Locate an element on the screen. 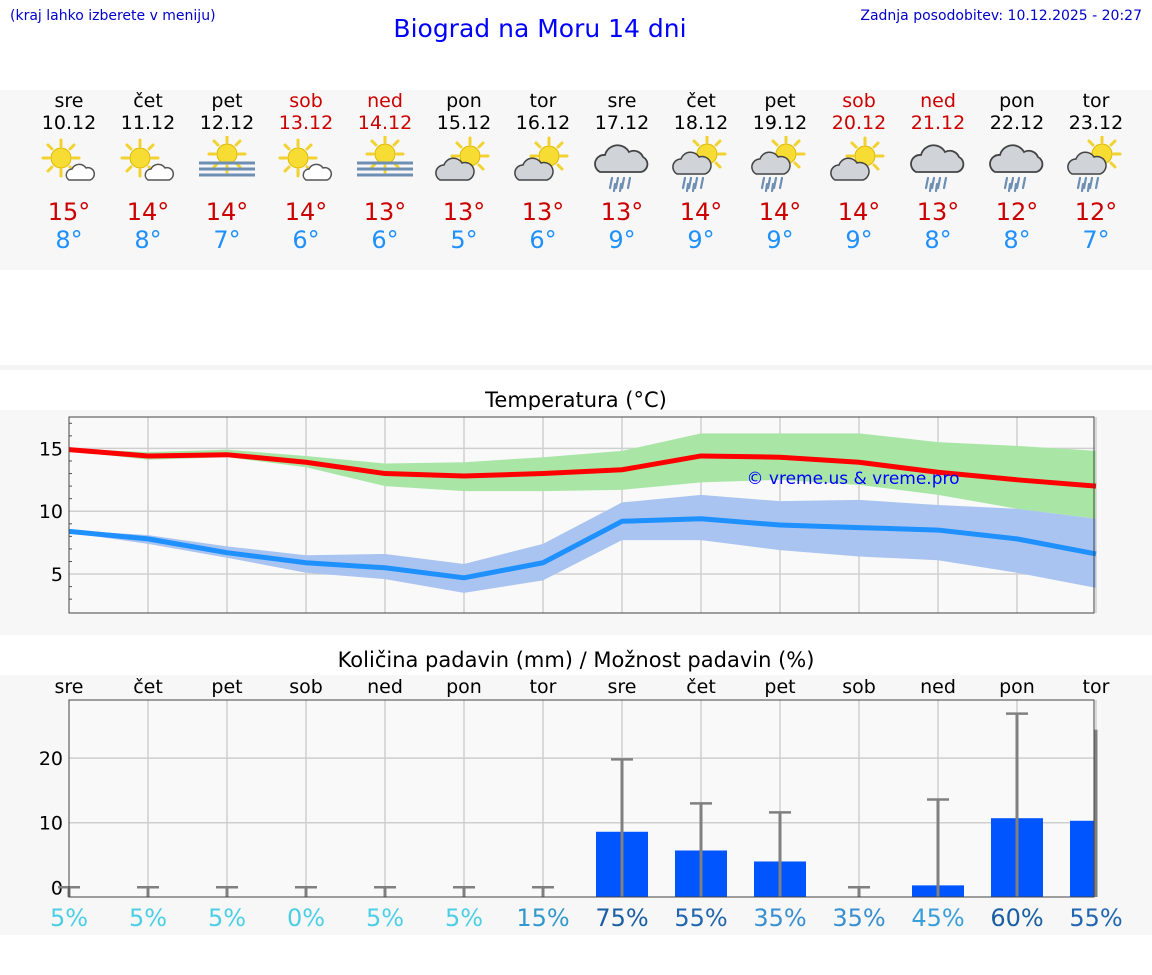  page-title: Biograd na Moru 14 dni is located at coordinates (540, 28).